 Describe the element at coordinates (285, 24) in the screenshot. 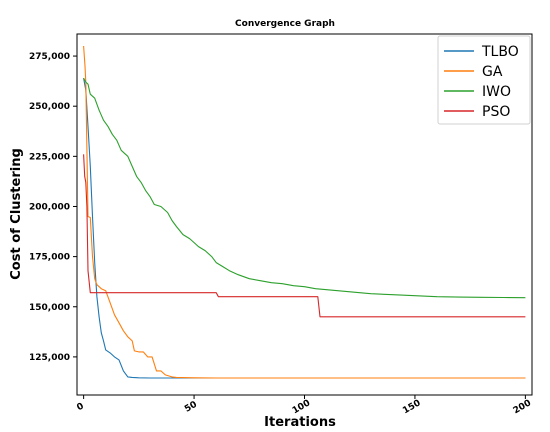

I see `chart-title: Convergence Graph` at that location.